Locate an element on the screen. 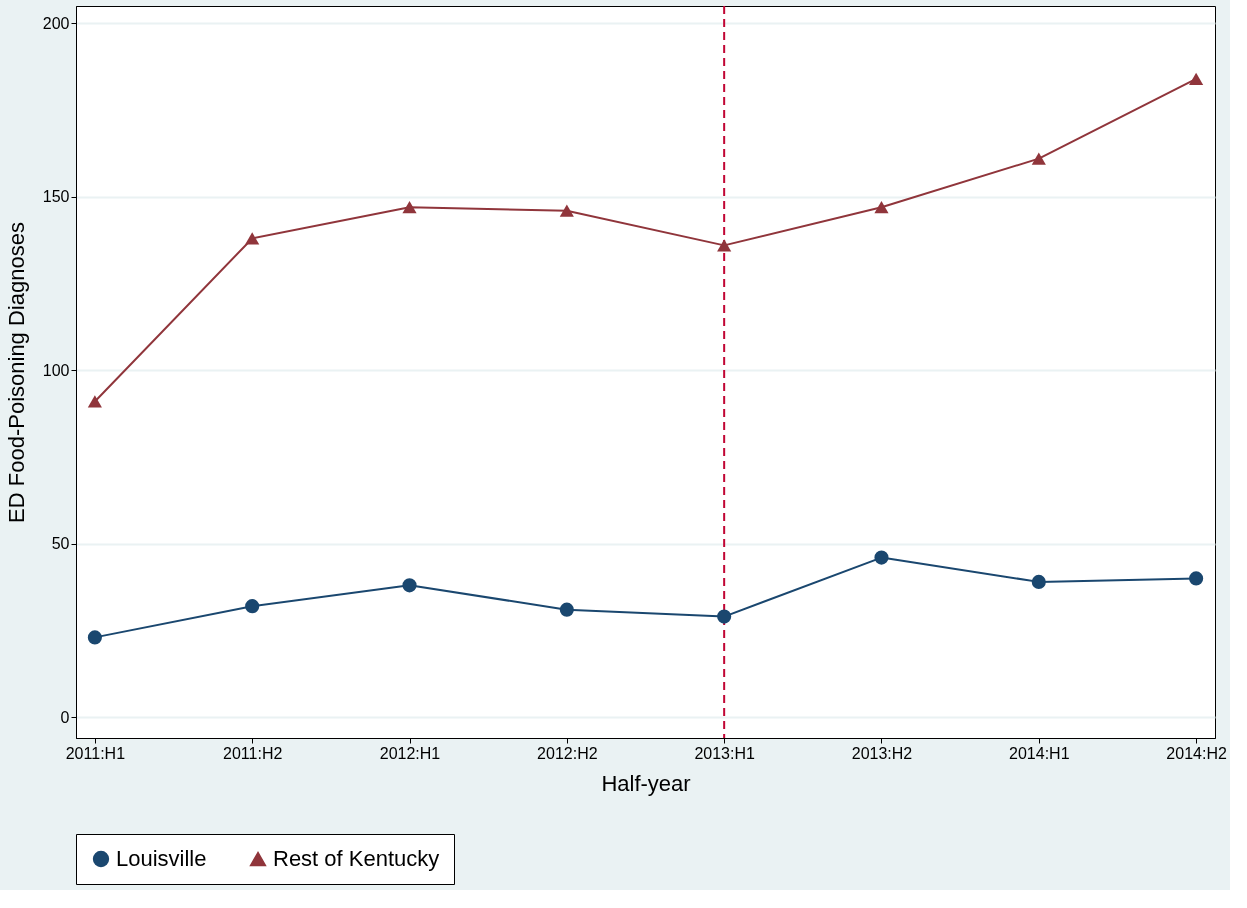 The height and width of the screenshot is (908, 1247). x-tick-label: 2012:H2 is located at coordinates (567, 753).